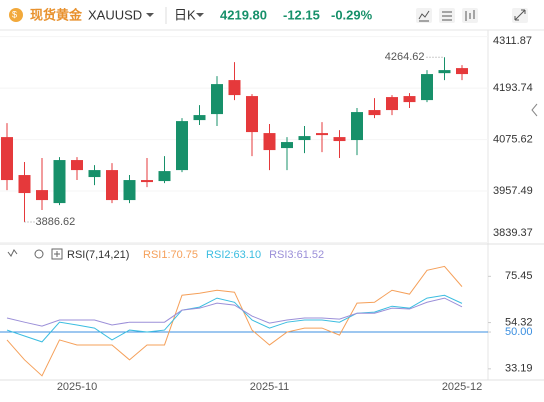 Image resolution: width=544 pixels, height=402 pixels. Describe the element at coordinates (352, 14) in the screenshot. I see `change-pct: -0.29%` at that location.